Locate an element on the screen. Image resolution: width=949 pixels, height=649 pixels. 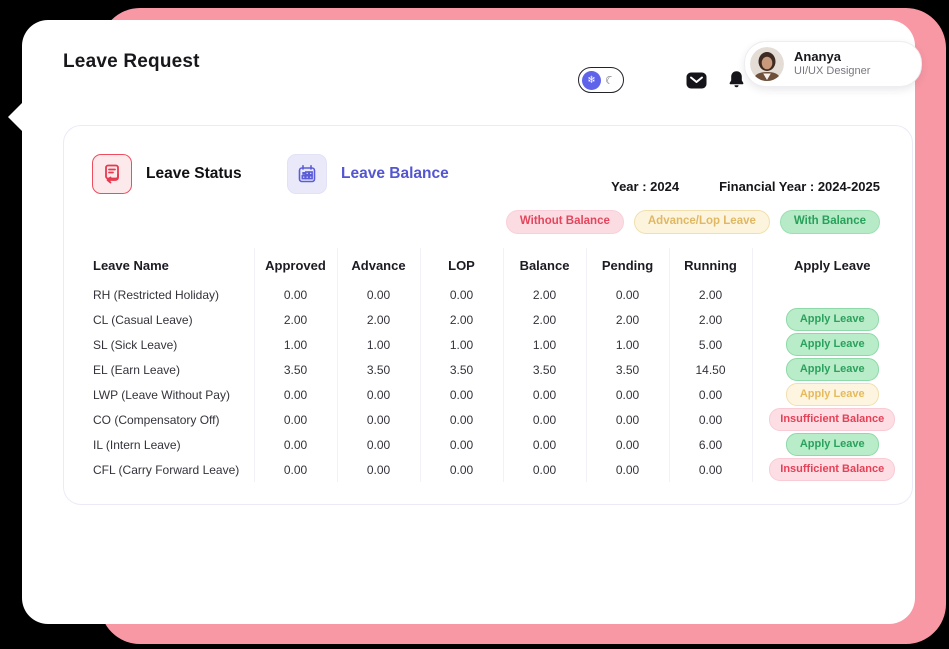
financial-year-label: Financial Year : 2024-2025 is located at coordinates (799, 186).